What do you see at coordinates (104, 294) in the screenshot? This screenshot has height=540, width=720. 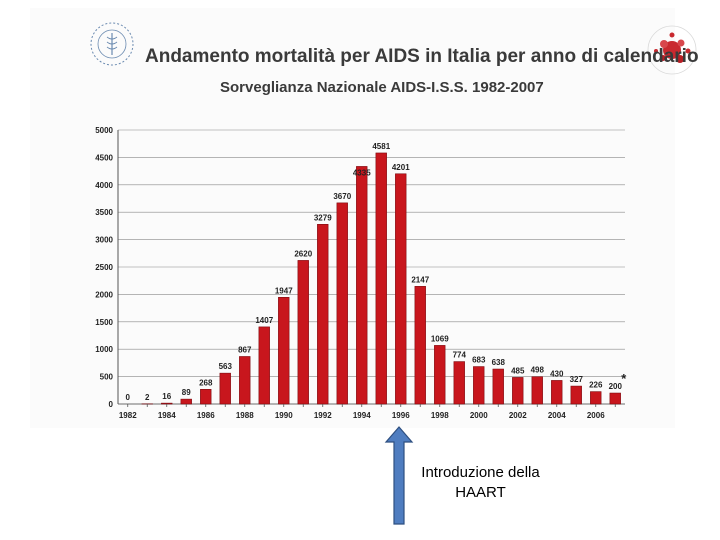 I see `y-tick-label: 2000` at bounding box center [104, 294].